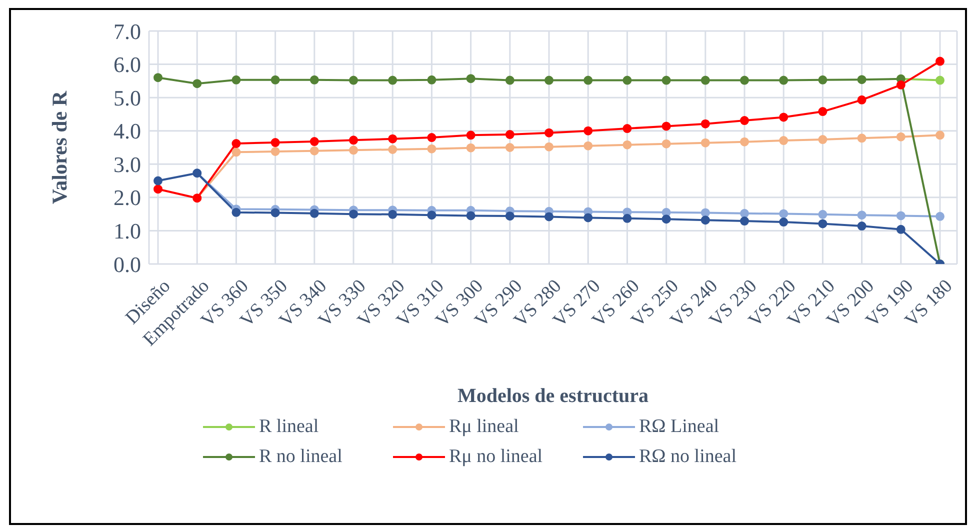  Describe the element at coordinates (59, 147) in the screenshot. I see `y-axis-title: Valores de R` at that location.